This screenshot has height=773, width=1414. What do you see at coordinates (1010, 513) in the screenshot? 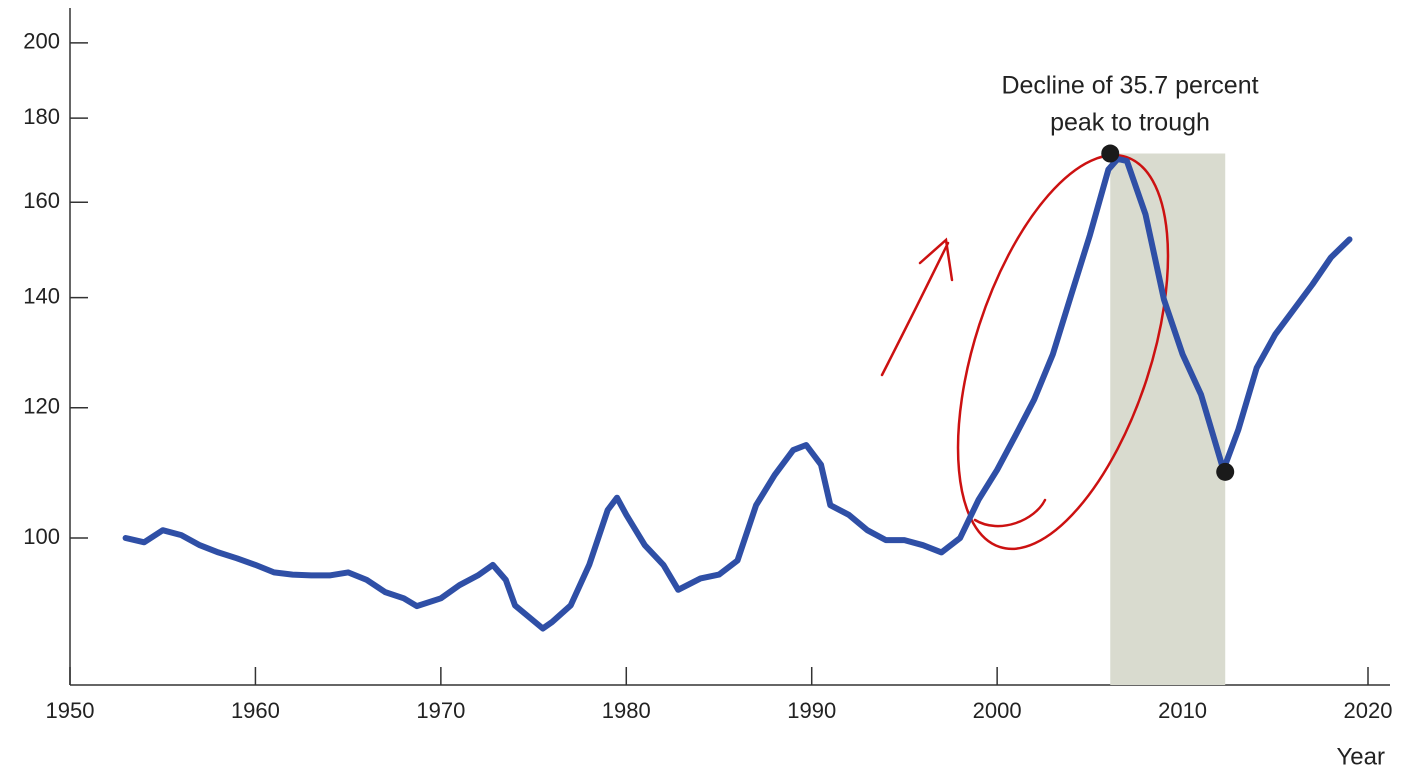
I see `red-swoosh` at bounding box center [1010, 513].